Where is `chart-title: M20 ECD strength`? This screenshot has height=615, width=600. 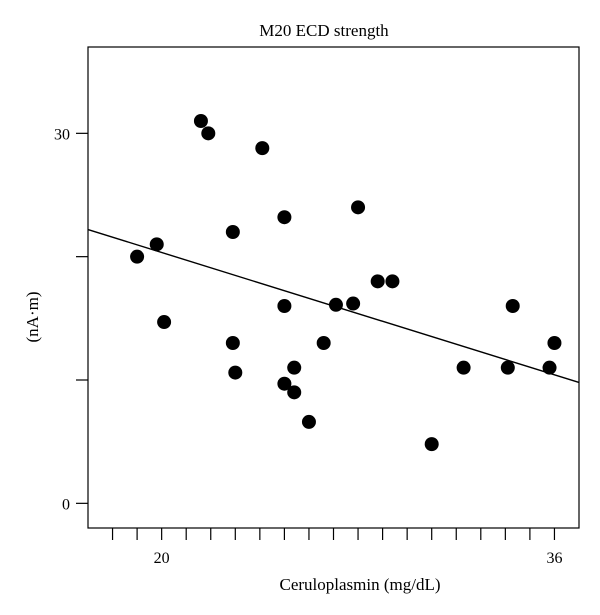
chart-title: M20 ECD strength is located at coordinates (324, 30).